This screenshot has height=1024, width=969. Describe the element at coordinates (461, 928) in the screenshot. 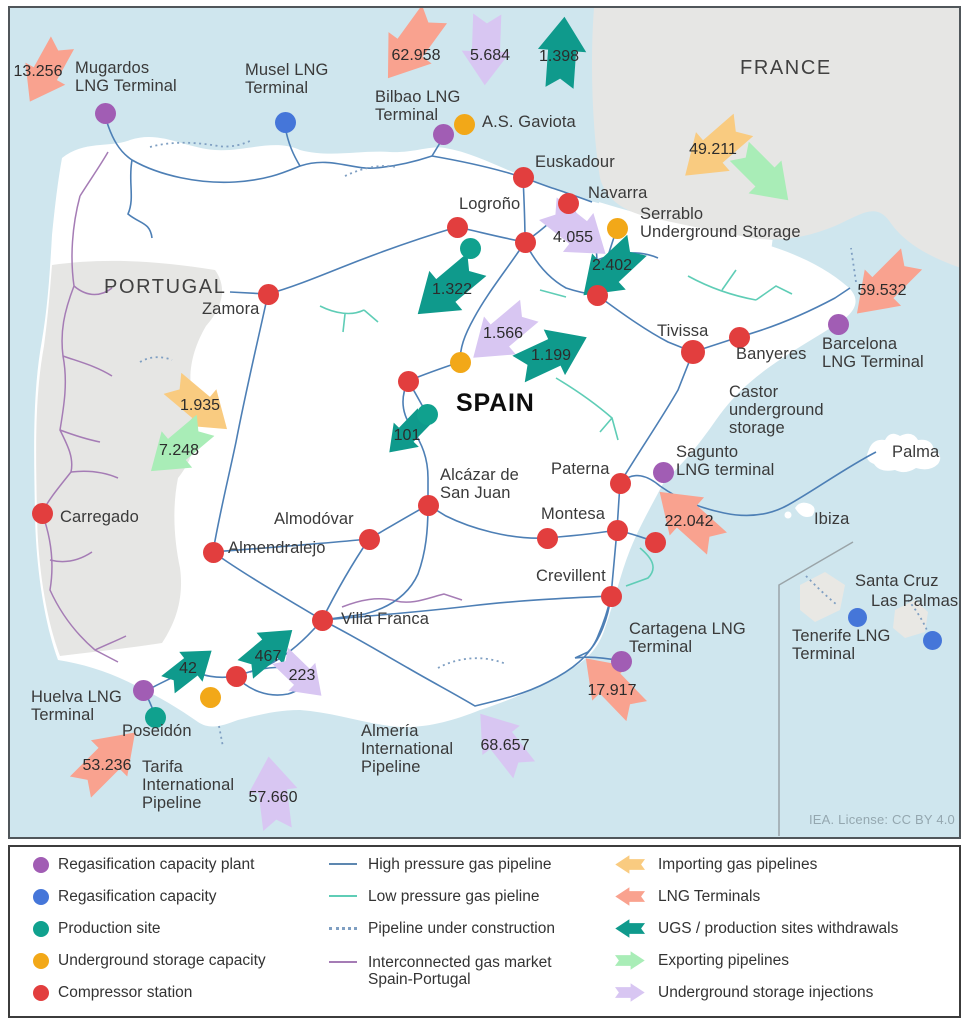

I see `legend-label-uc: Pipeline under construction` at that location.